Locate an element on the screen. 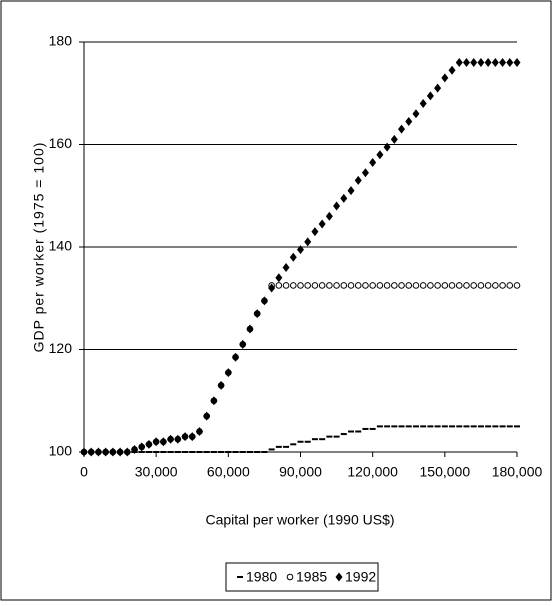  x-tick-label: 60,000 is located at coordinates (228, 472).